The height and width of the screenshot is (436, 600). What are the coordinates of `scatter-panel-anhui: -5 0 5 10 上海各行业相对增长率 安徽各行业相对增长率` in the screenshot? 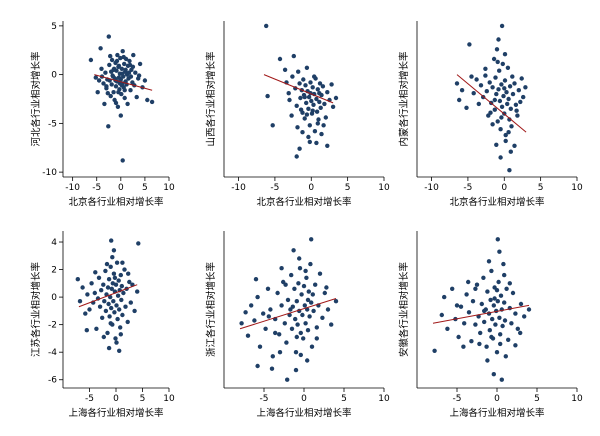 It's located at (490, 325).